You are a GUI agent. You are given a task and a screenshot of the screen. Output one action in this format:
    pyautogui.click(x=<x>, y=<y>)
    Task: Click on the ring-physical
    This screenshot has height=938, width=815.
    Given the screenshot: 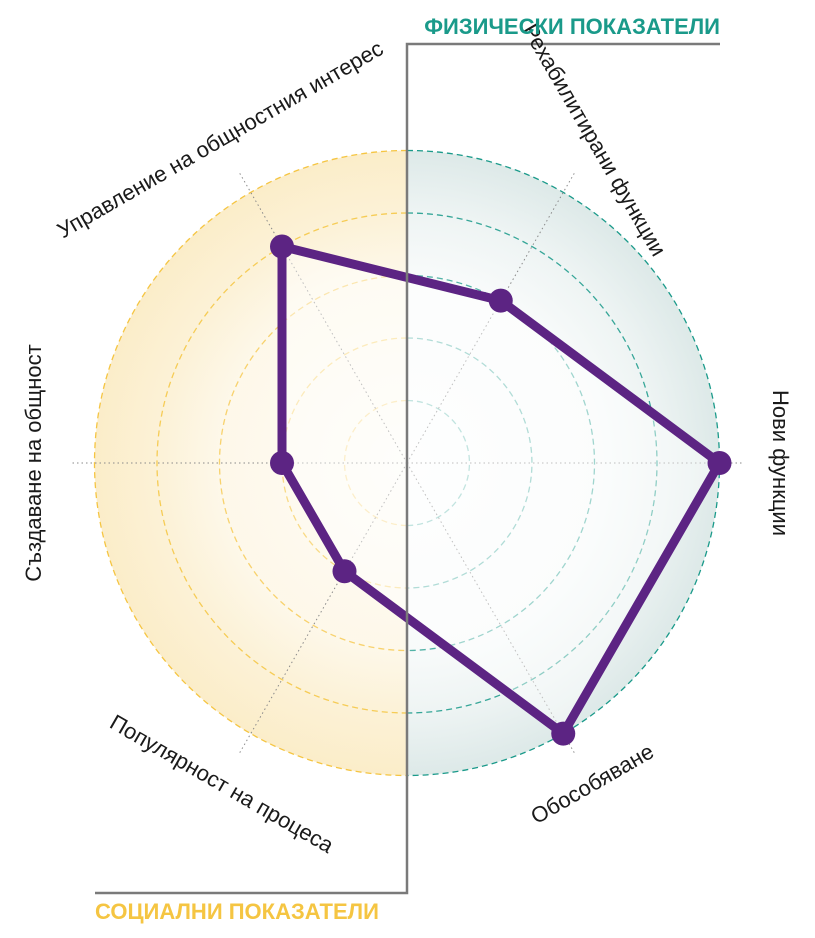 What is the action you would take?
    pyautogui.click(x=469, y=463)
    